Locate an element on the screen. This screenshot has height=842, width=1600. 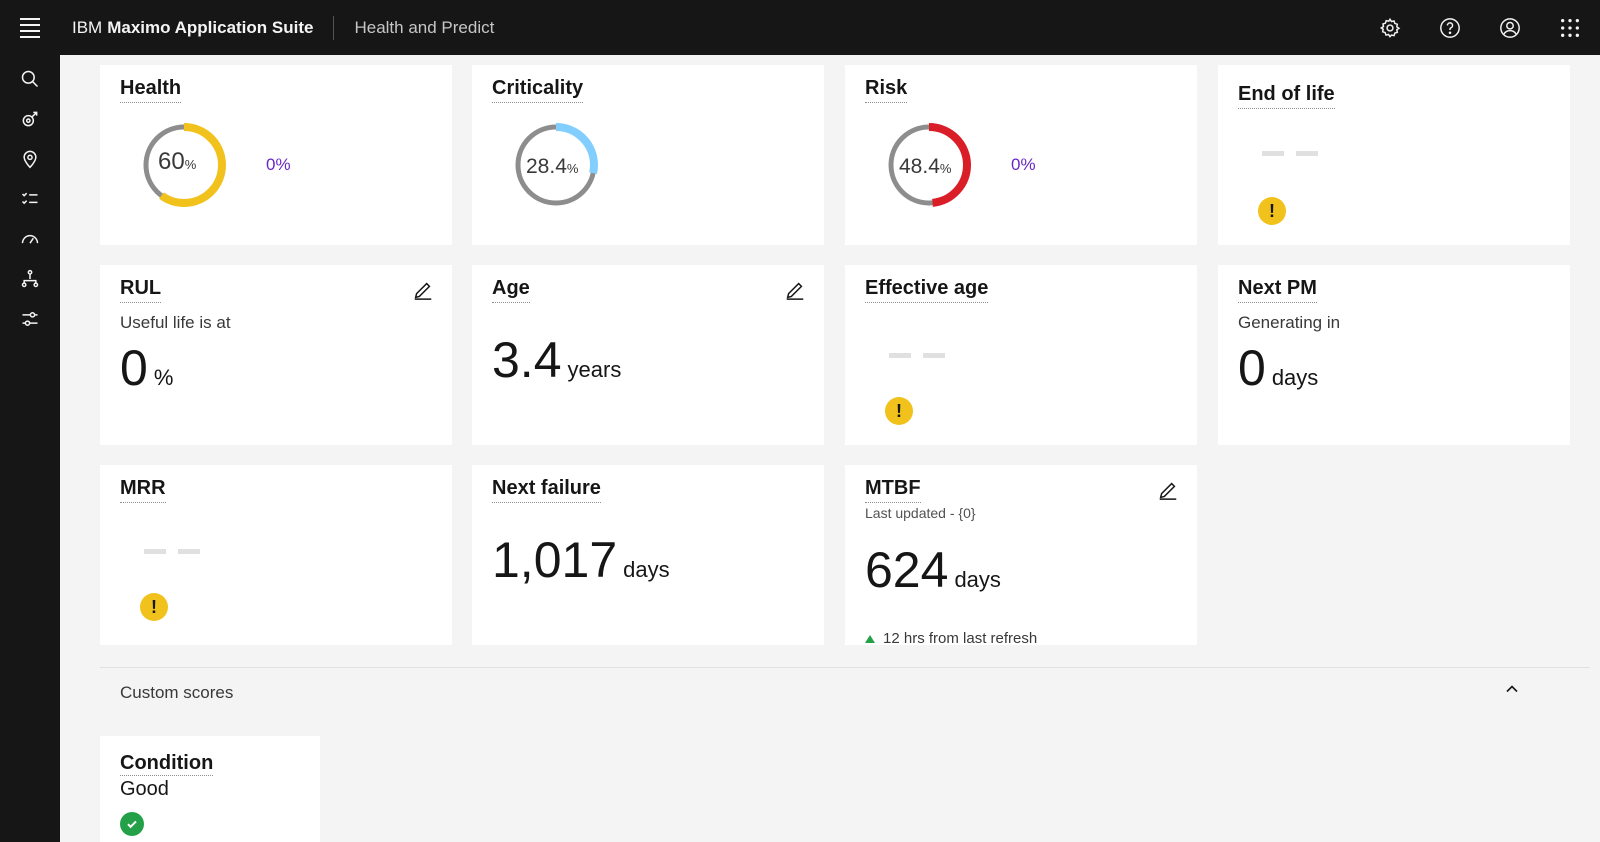
health-change: 0% is located at coordinates (278, 164).